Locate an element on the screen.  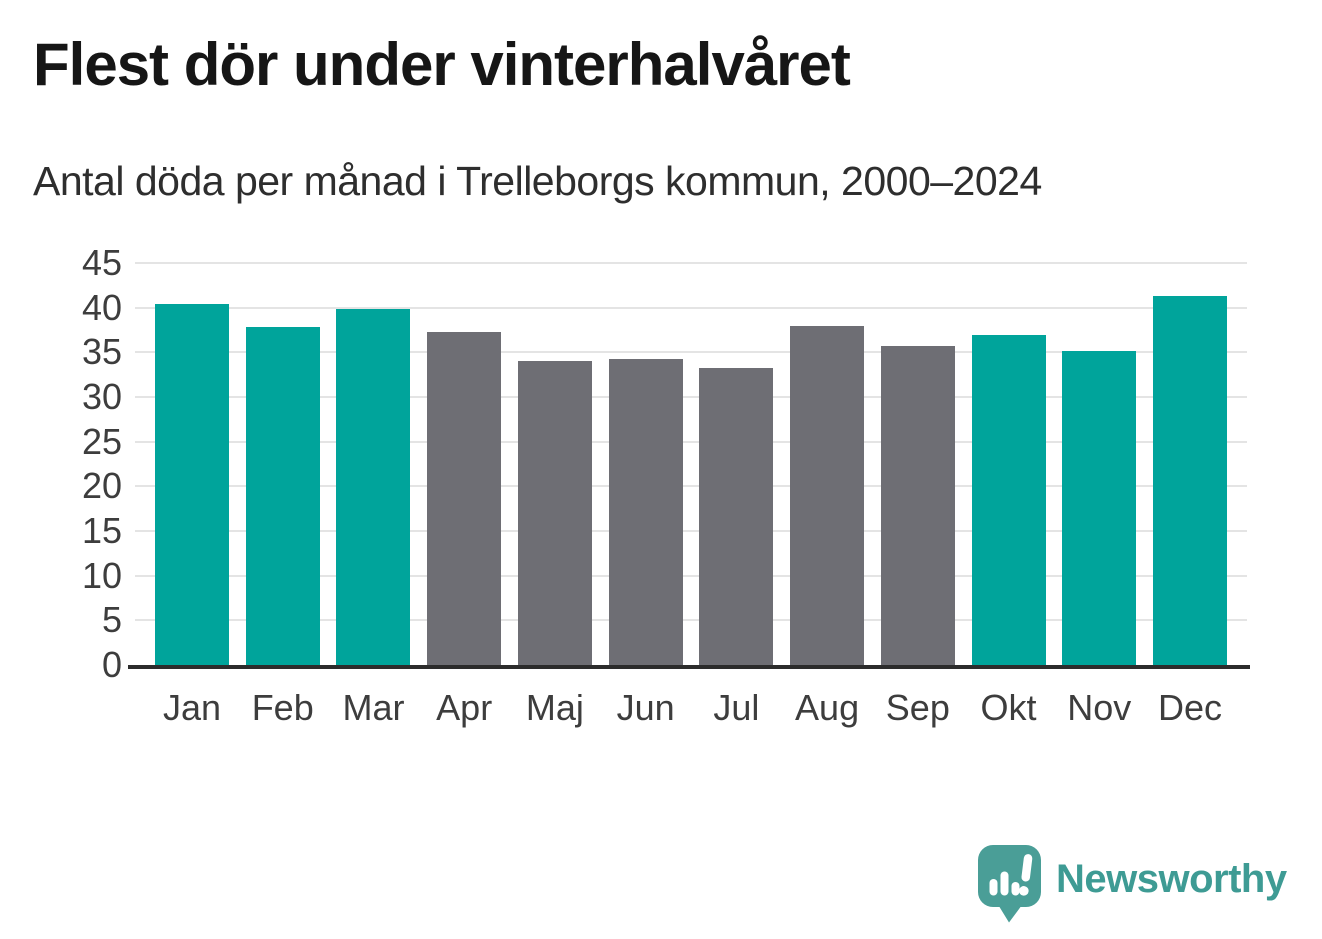
y-axis-tick-label: 35 is located at coordinates (101, 352).